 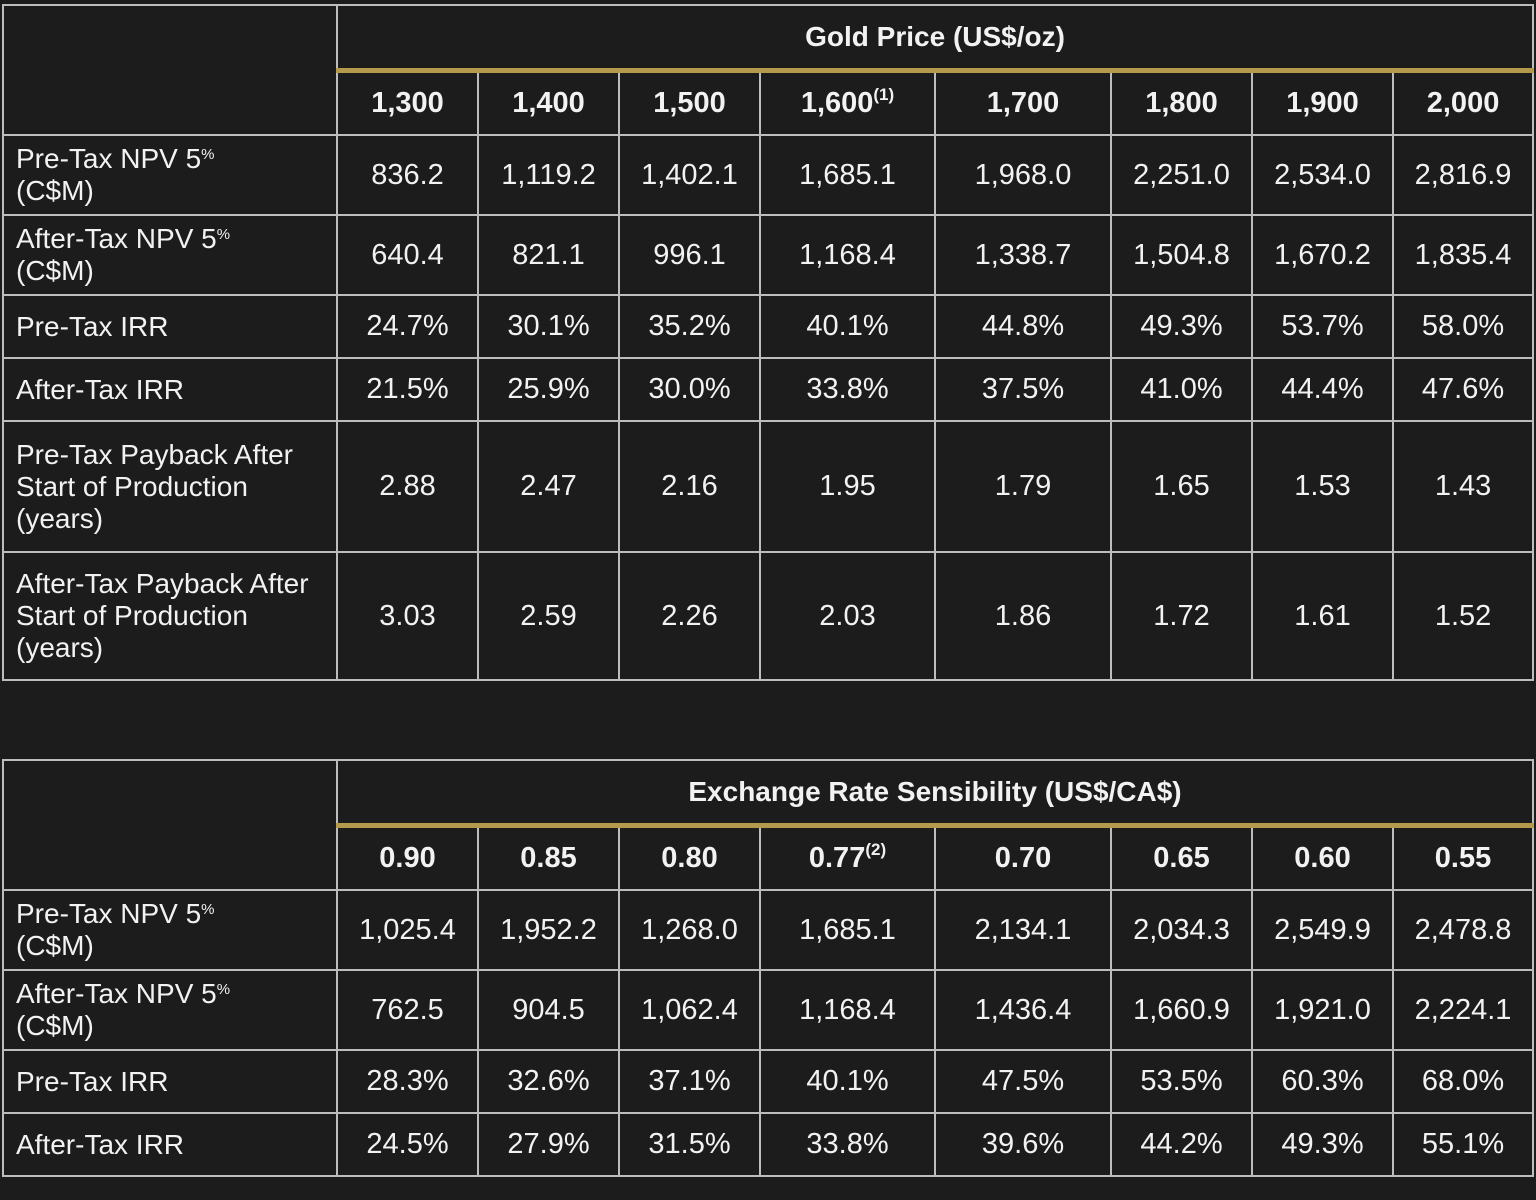 What do you see at coordinates (689, 255) in the screenshot?
I see `table-cell: 996.1` at bounding box center [689, 255].